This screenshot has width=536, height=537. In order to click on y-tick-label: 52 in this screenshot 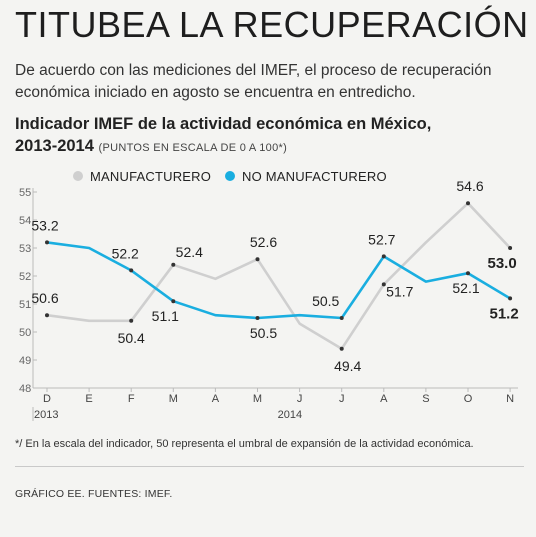, I will do `click(25, 277)`.